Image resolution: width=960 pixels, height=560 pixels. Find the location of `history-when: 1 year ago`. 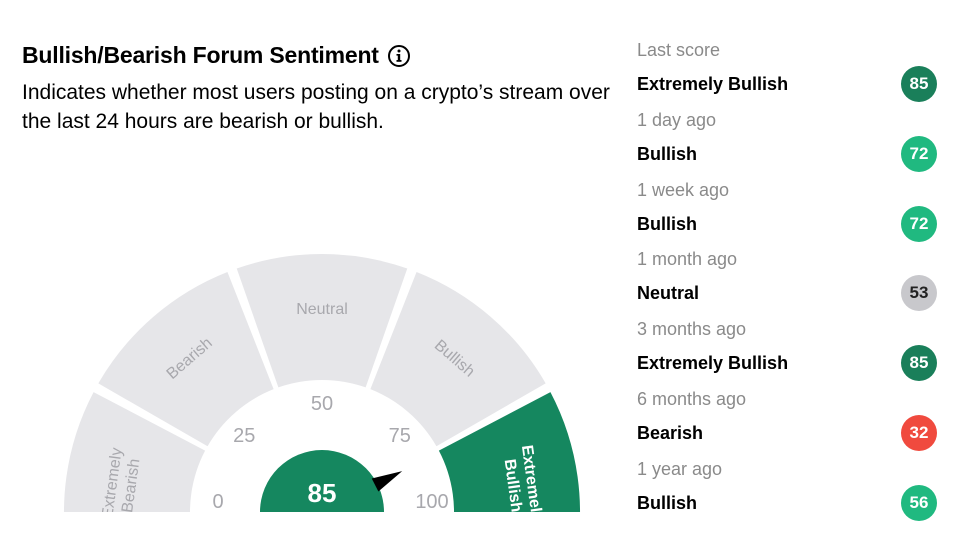

history-when: 1 year ago is located at coordinates (680, 468).